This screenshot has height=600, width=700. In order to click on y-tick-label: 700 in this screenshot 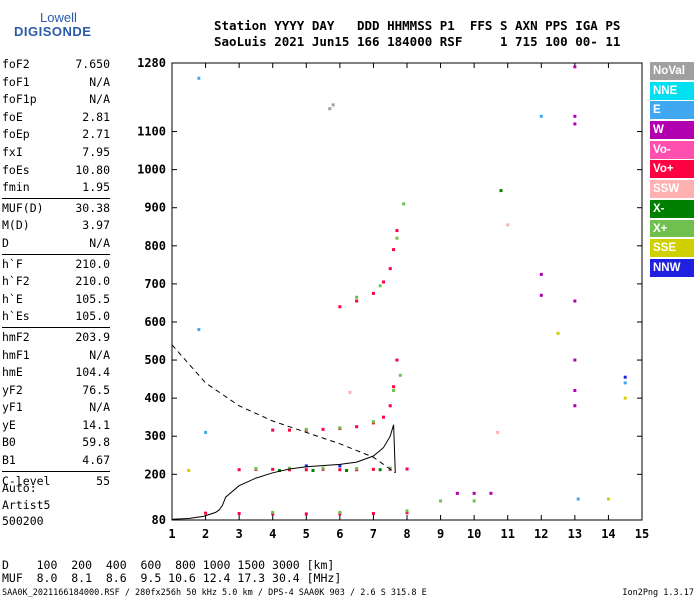, I will do `click(155, 284)`.